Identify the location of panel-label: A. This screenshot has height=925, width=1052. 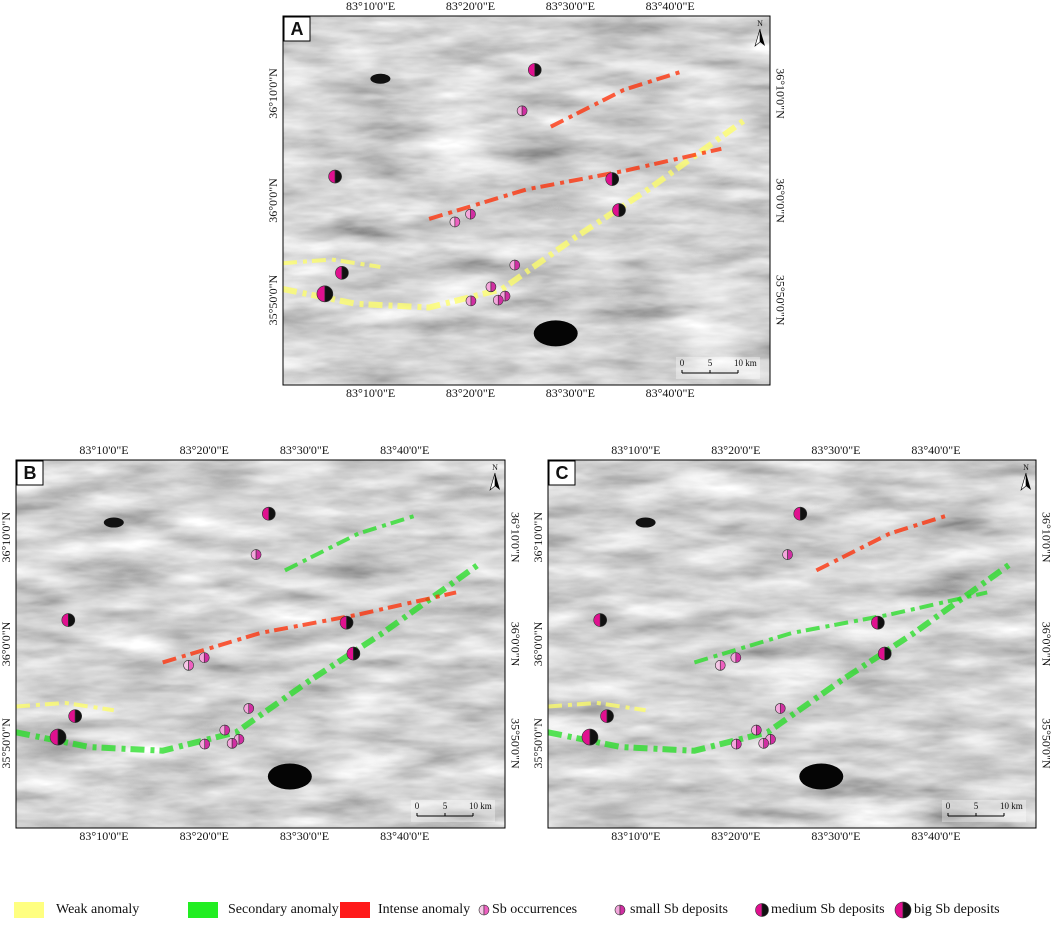
(297, 29).